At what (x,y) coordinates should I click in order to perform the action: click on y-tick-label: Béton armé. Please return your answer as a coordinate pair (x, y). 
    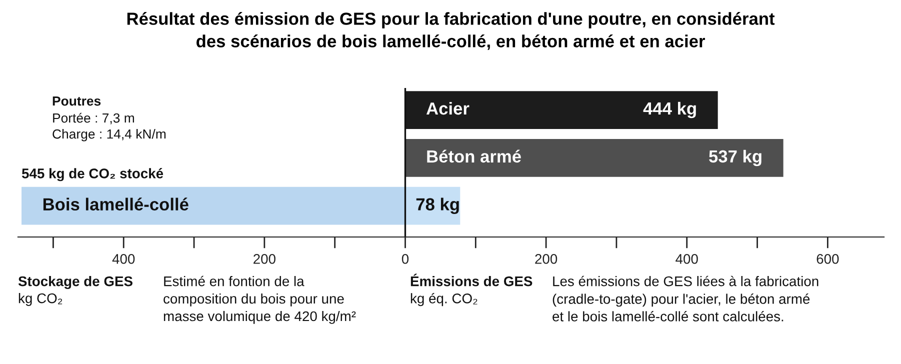
    Looking at the image, I should click on (474, 156).